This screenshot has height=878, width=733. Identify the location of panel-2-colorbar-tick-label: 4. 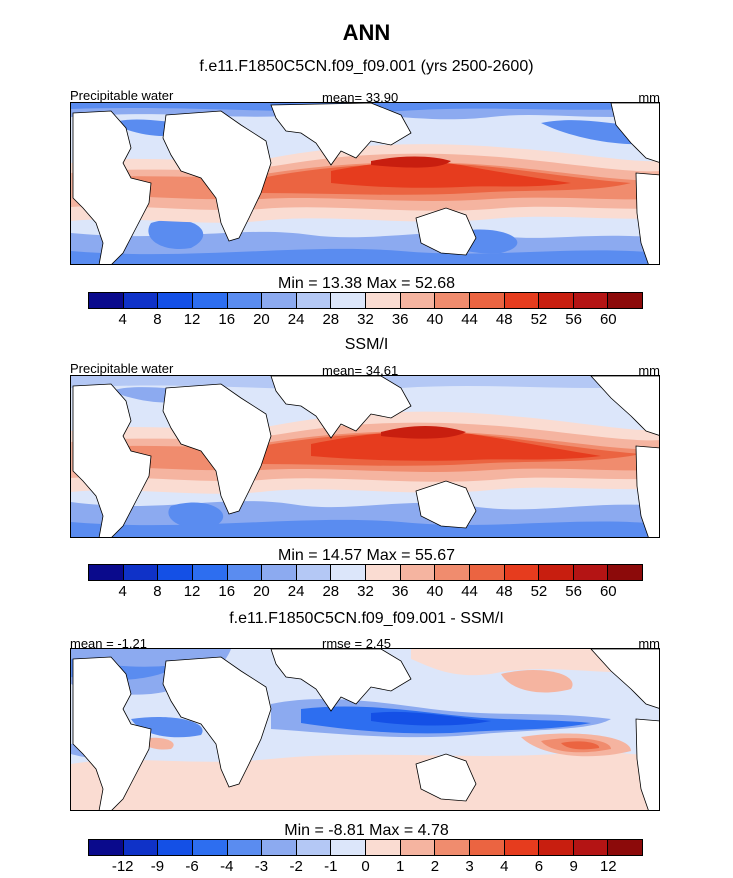
(122, 591).